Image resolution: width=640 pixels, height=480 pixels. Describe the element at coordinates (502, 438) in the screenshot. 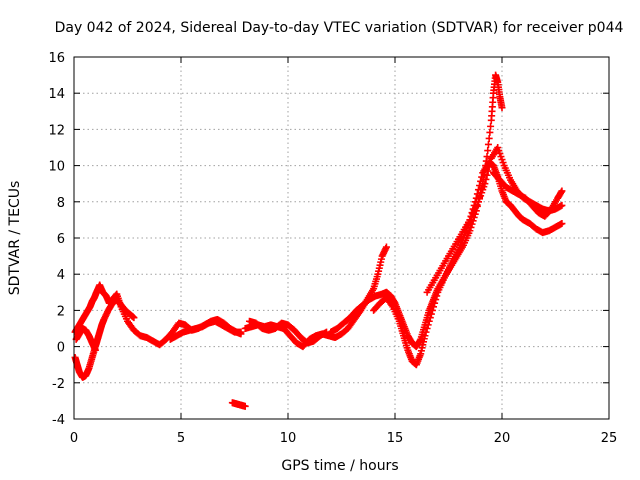

I see `x-tick-label: 20` at that location.